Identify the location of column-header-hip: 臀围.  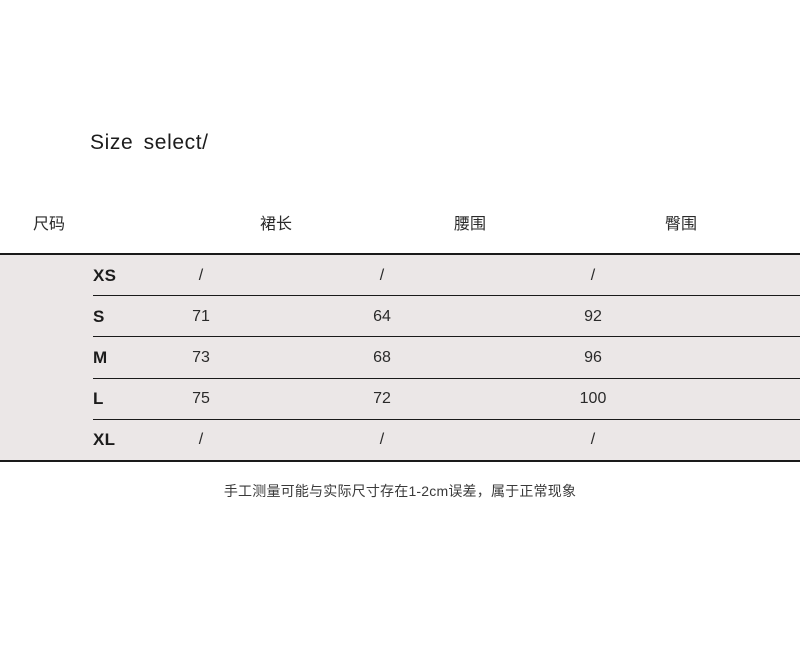
(680, 224).